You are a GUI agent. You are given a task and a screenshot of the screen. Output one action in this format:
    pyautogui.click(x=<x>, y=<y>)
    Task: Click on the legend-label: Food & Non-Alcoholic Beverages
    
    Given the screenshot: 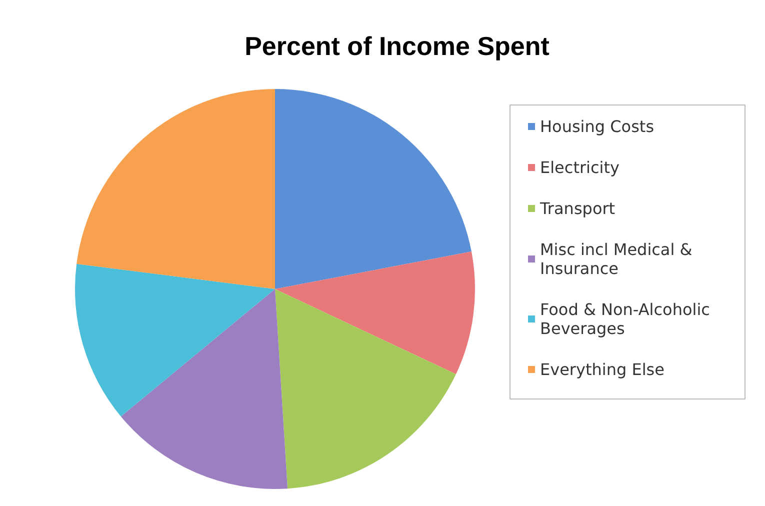 What is the action you would take?
    pyautogui.click(x=628, y=319)
    